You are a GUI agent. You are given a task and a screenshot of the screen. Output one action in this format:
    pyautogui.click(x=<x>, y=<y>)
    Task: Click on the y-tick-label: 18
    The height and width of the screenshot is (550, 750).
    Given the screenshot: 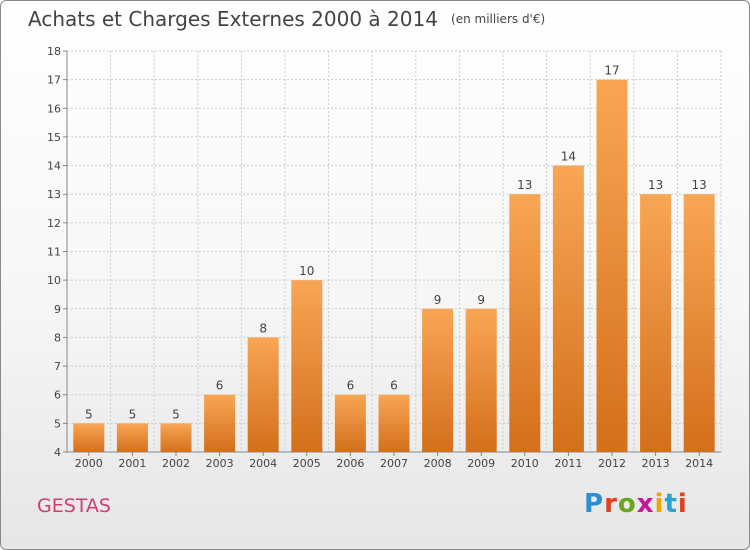 What is the action you would take?
    pyautogui.click(x=54, y=51)
    